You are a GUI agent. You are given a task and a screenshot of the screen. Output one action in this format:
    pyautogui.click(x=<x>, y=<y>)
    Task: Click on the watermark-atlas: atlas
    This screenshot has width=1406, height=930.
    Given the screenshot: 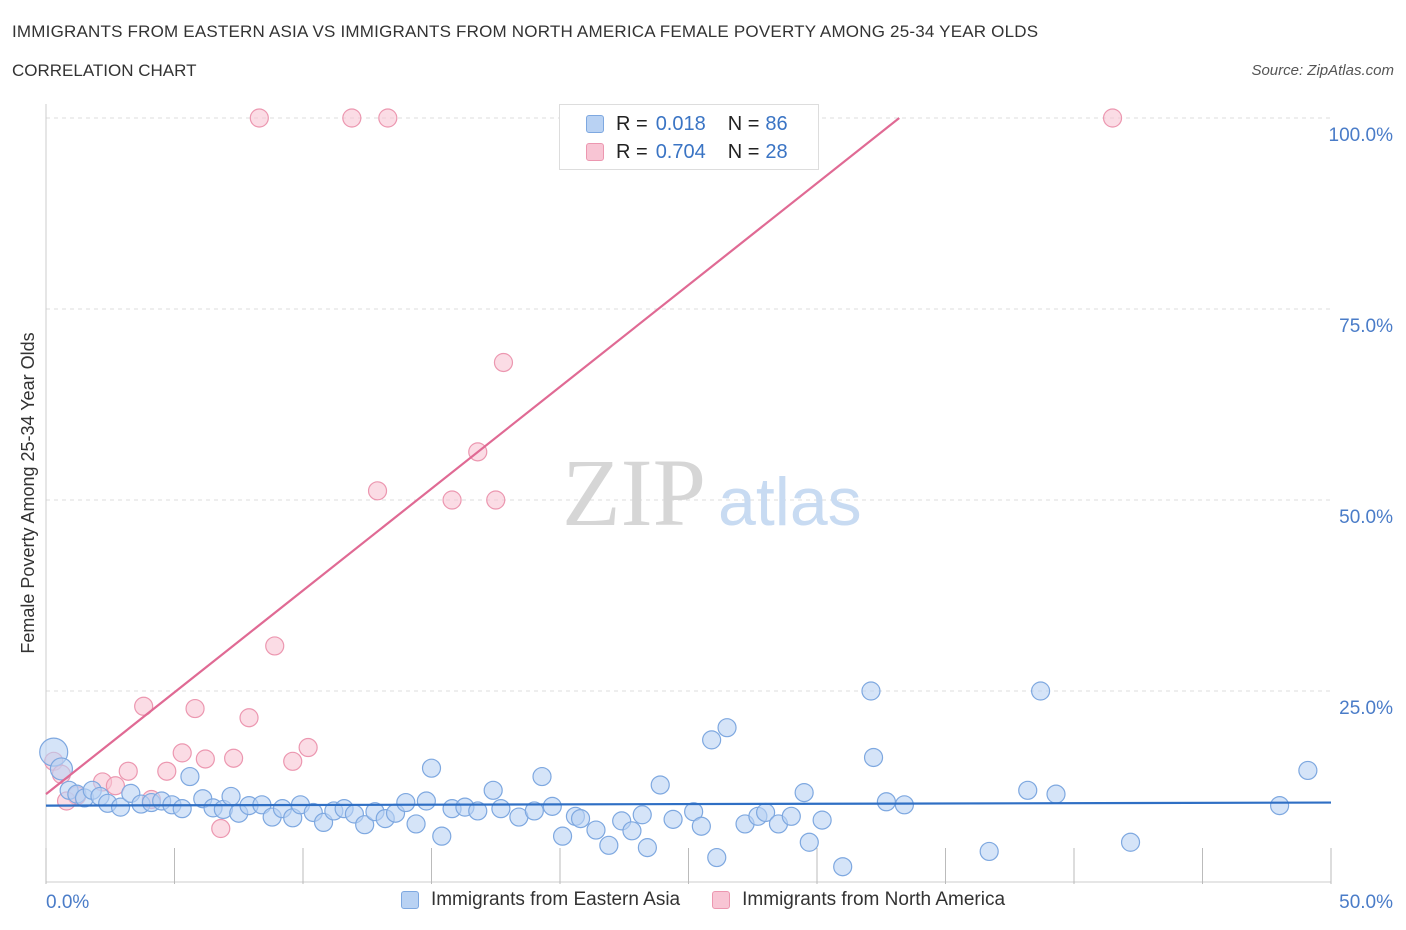 What is the action you would take?
    pyautogui.click(x=790, y=502)
    